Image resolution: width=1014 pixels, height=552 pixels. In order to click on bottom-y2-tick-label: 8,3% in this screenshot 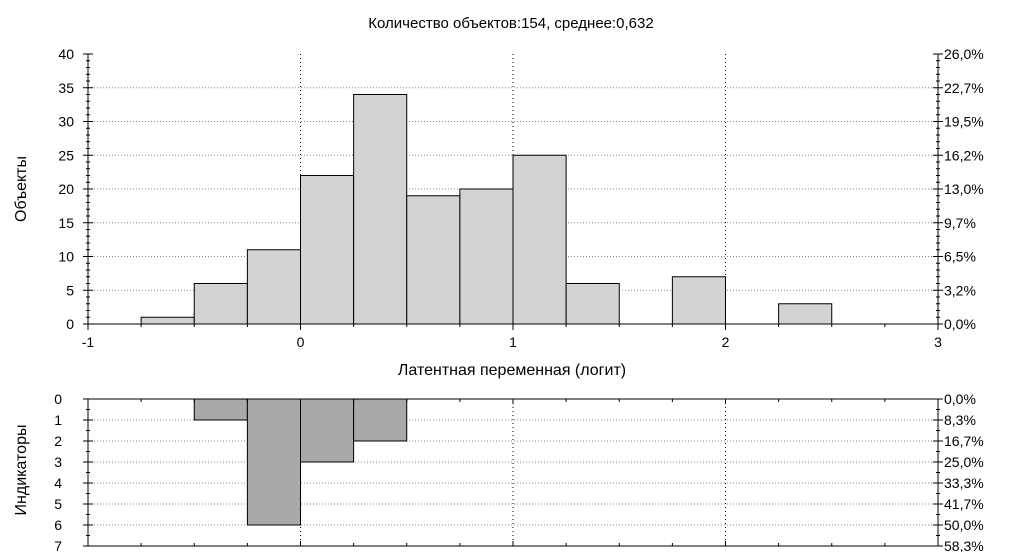, I will do `click(960, 420)`.